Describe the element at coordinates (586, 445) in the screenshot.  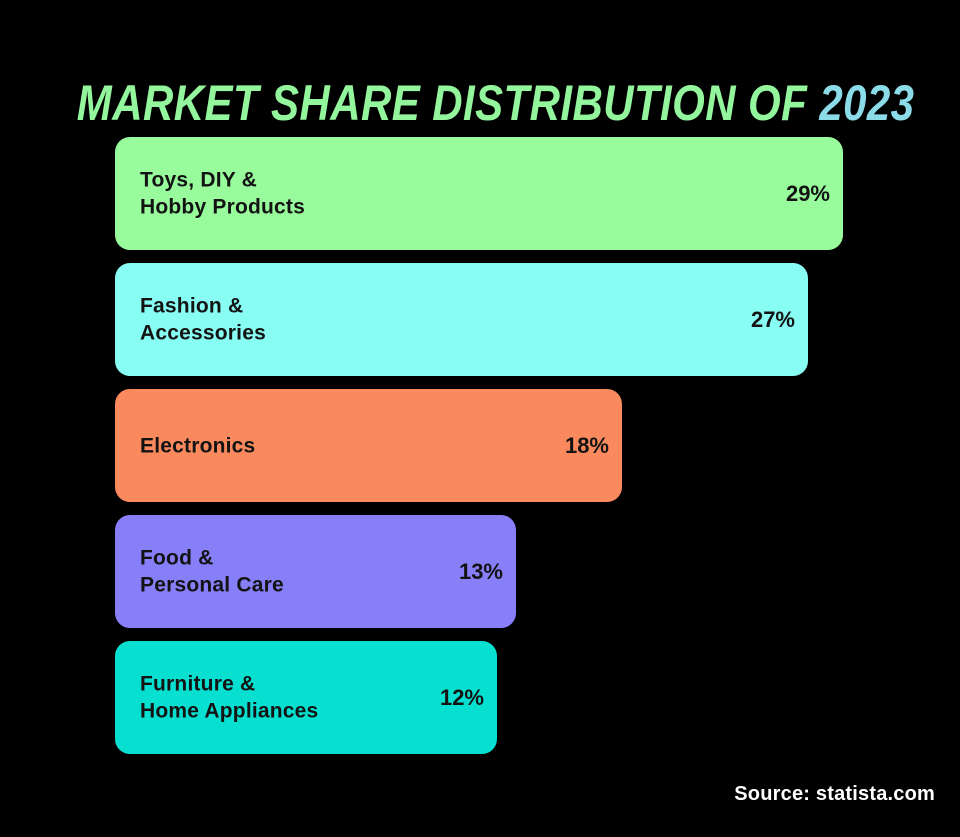
I see `bar-value: 18%` at that location.